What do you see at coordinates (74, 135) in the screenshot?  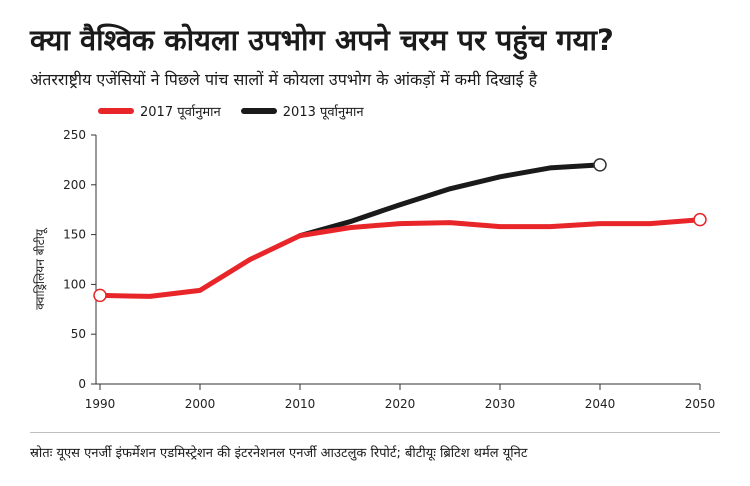 I see `y-tick-label: 250` at bounding box center [74, 135].